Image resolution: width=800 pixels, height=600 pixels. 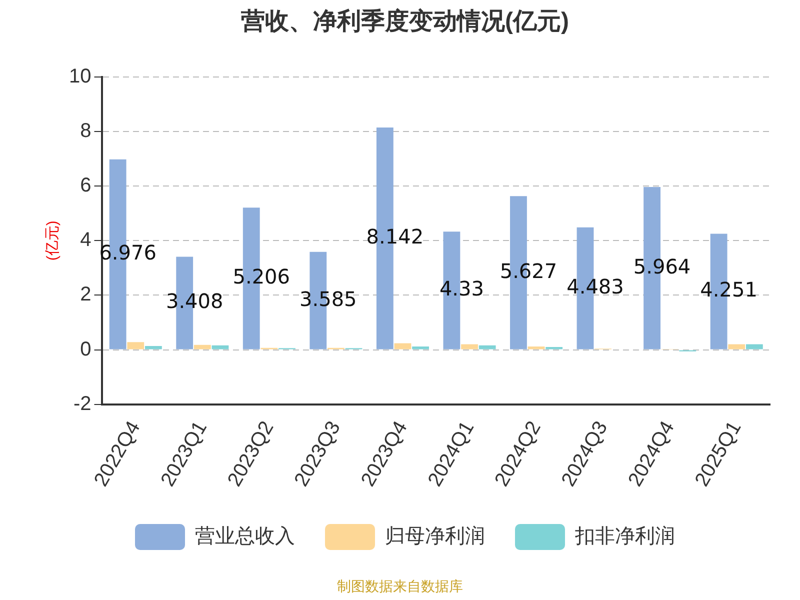 What do you see at coordinates (404, 22) in the screenshot?
I see `chart-title: 营收、净利季度变动情况(亿元)` at bounding box center [404, 22].